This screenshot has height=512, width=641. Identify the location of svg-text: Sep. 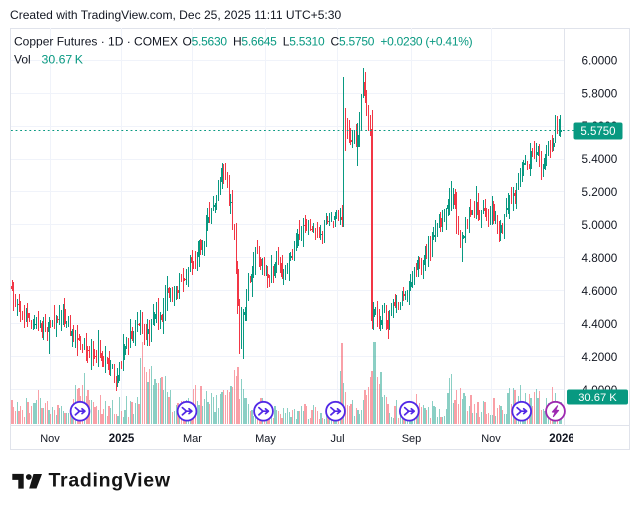
(412, 439).